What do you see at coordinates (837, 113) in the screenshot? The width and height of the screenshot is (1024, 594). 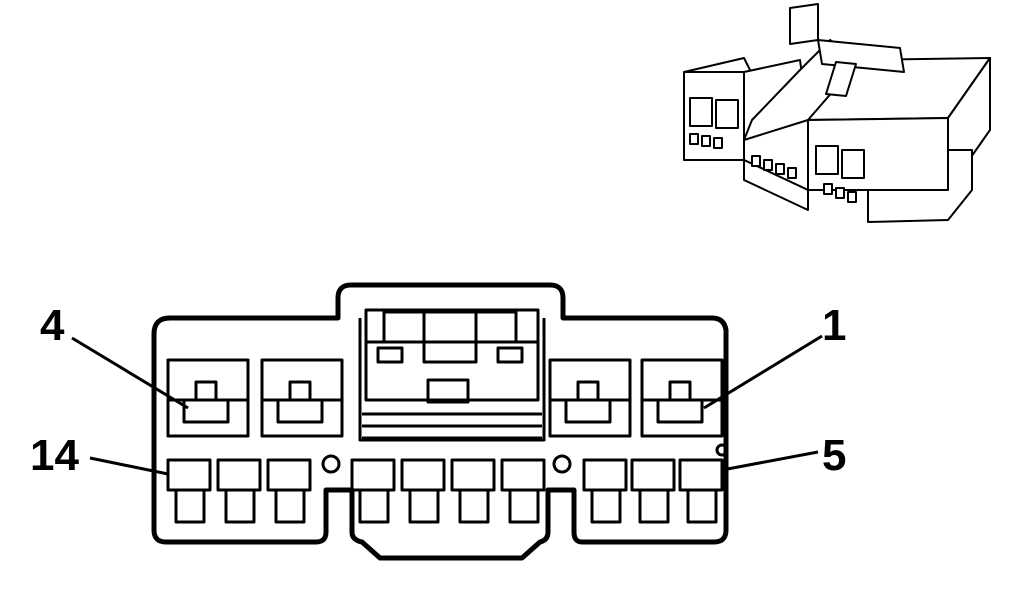 I see `connector-isometric-view` at bounding box center [837, 113].